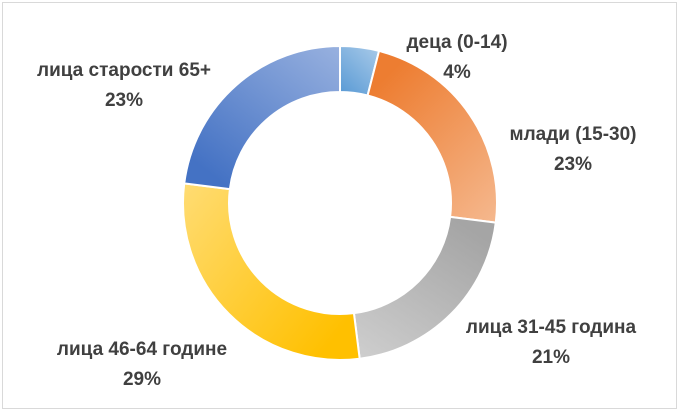  I want to click on slice-category-label: млади (15-30), so click(573, 134).